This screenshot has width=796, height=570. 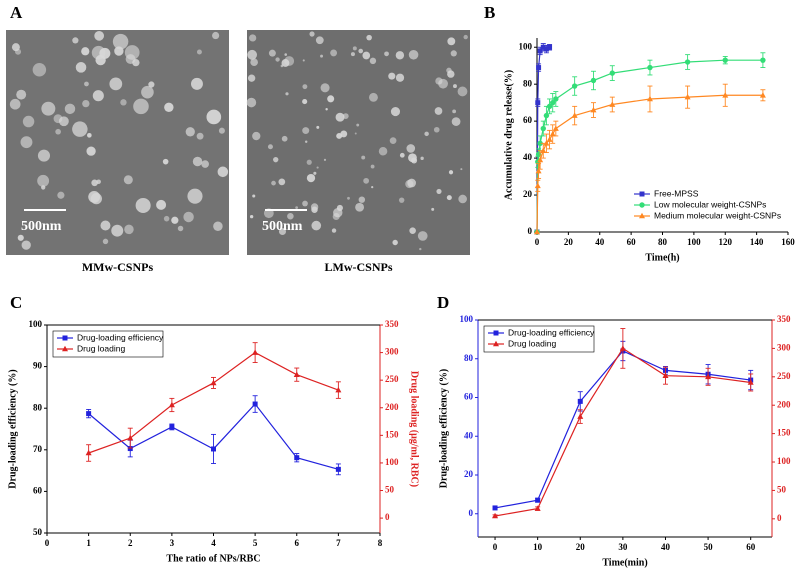 What do you see at coordinates (694, 242) in the screenshot?
I see `x-tick-label: 100` at bounding box center [694, 242].